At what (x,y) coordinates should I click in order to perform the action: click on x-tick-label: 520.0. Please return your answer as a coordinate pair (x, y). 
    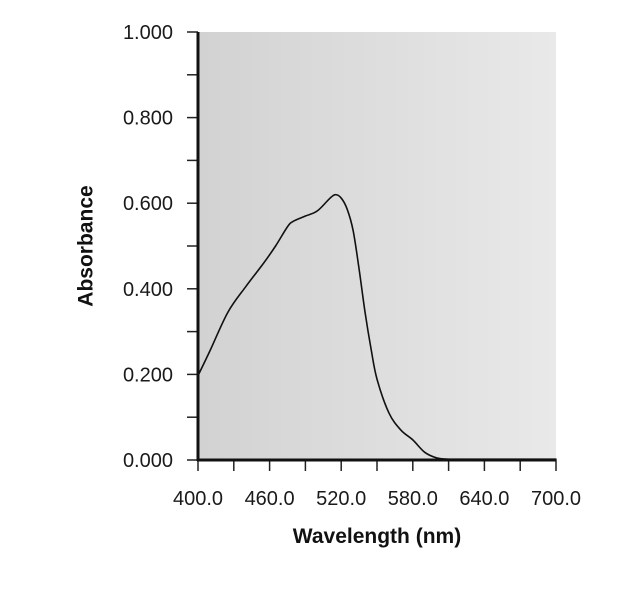
    Looking at the image, I should click on (341, 499).